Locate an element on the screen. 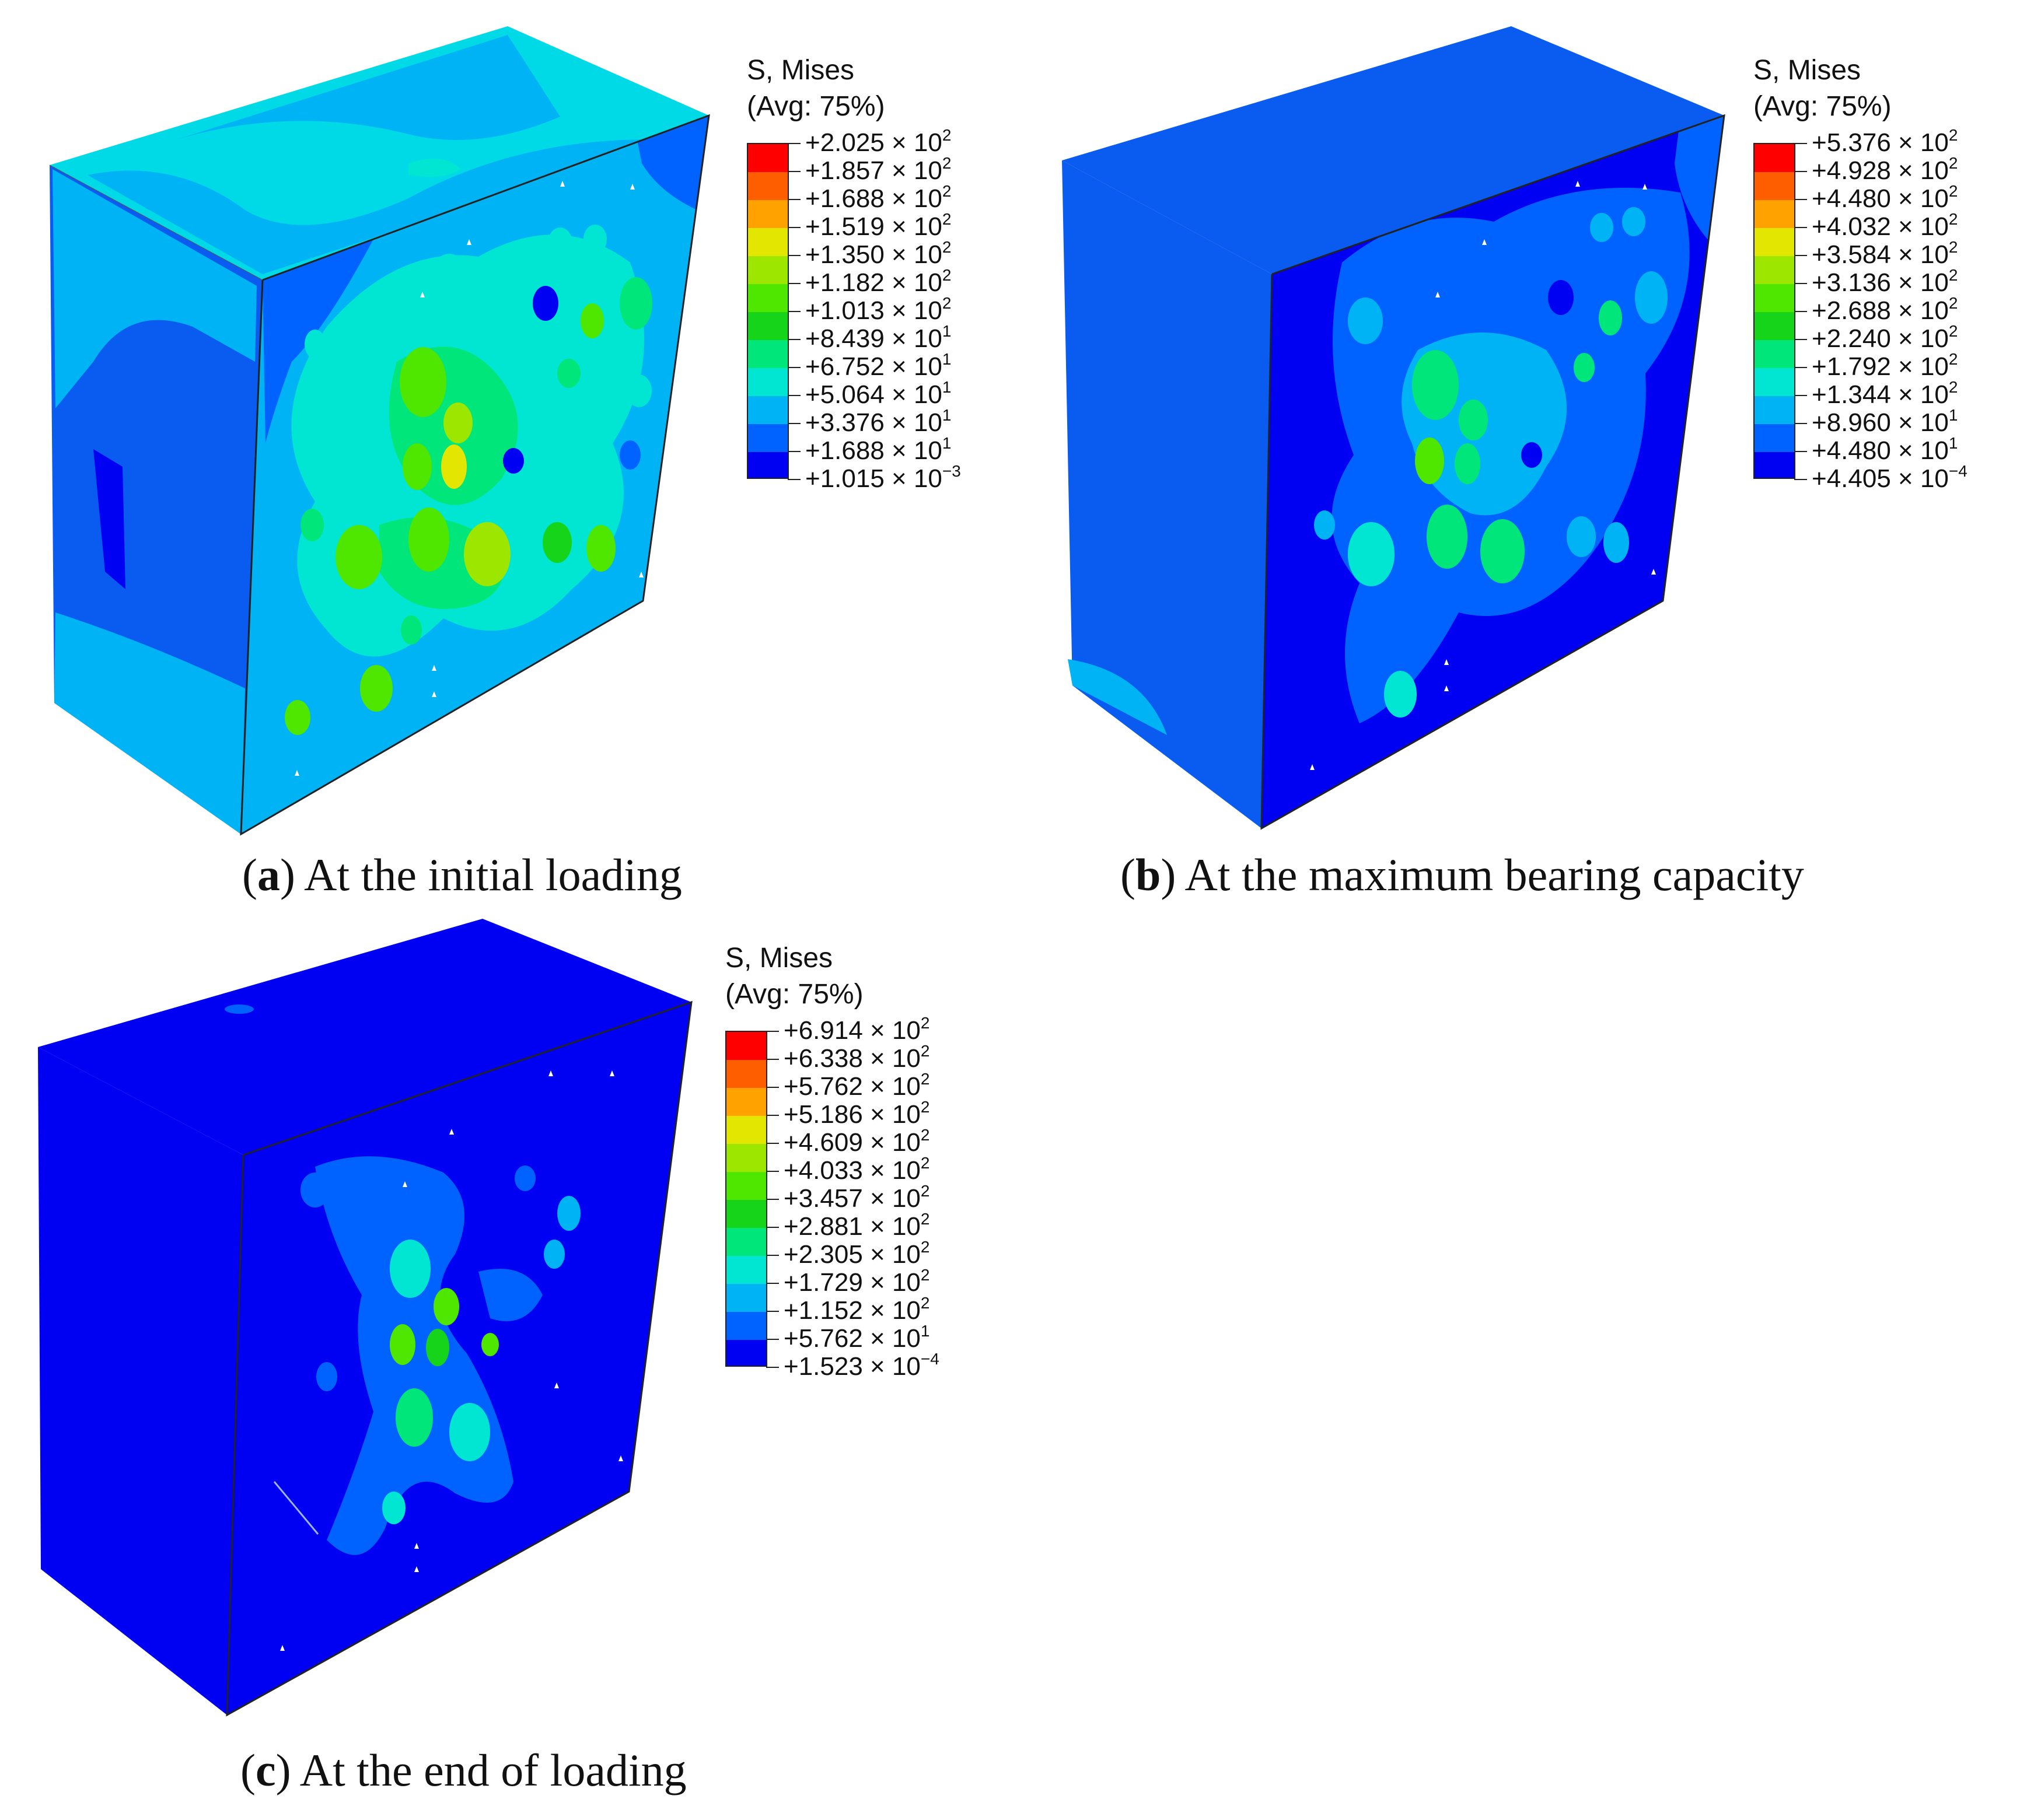 This screenshot has width=2020, height=1820. legend-level-mantissa: +1.350 × 10 is located at coordinates (873, 254).